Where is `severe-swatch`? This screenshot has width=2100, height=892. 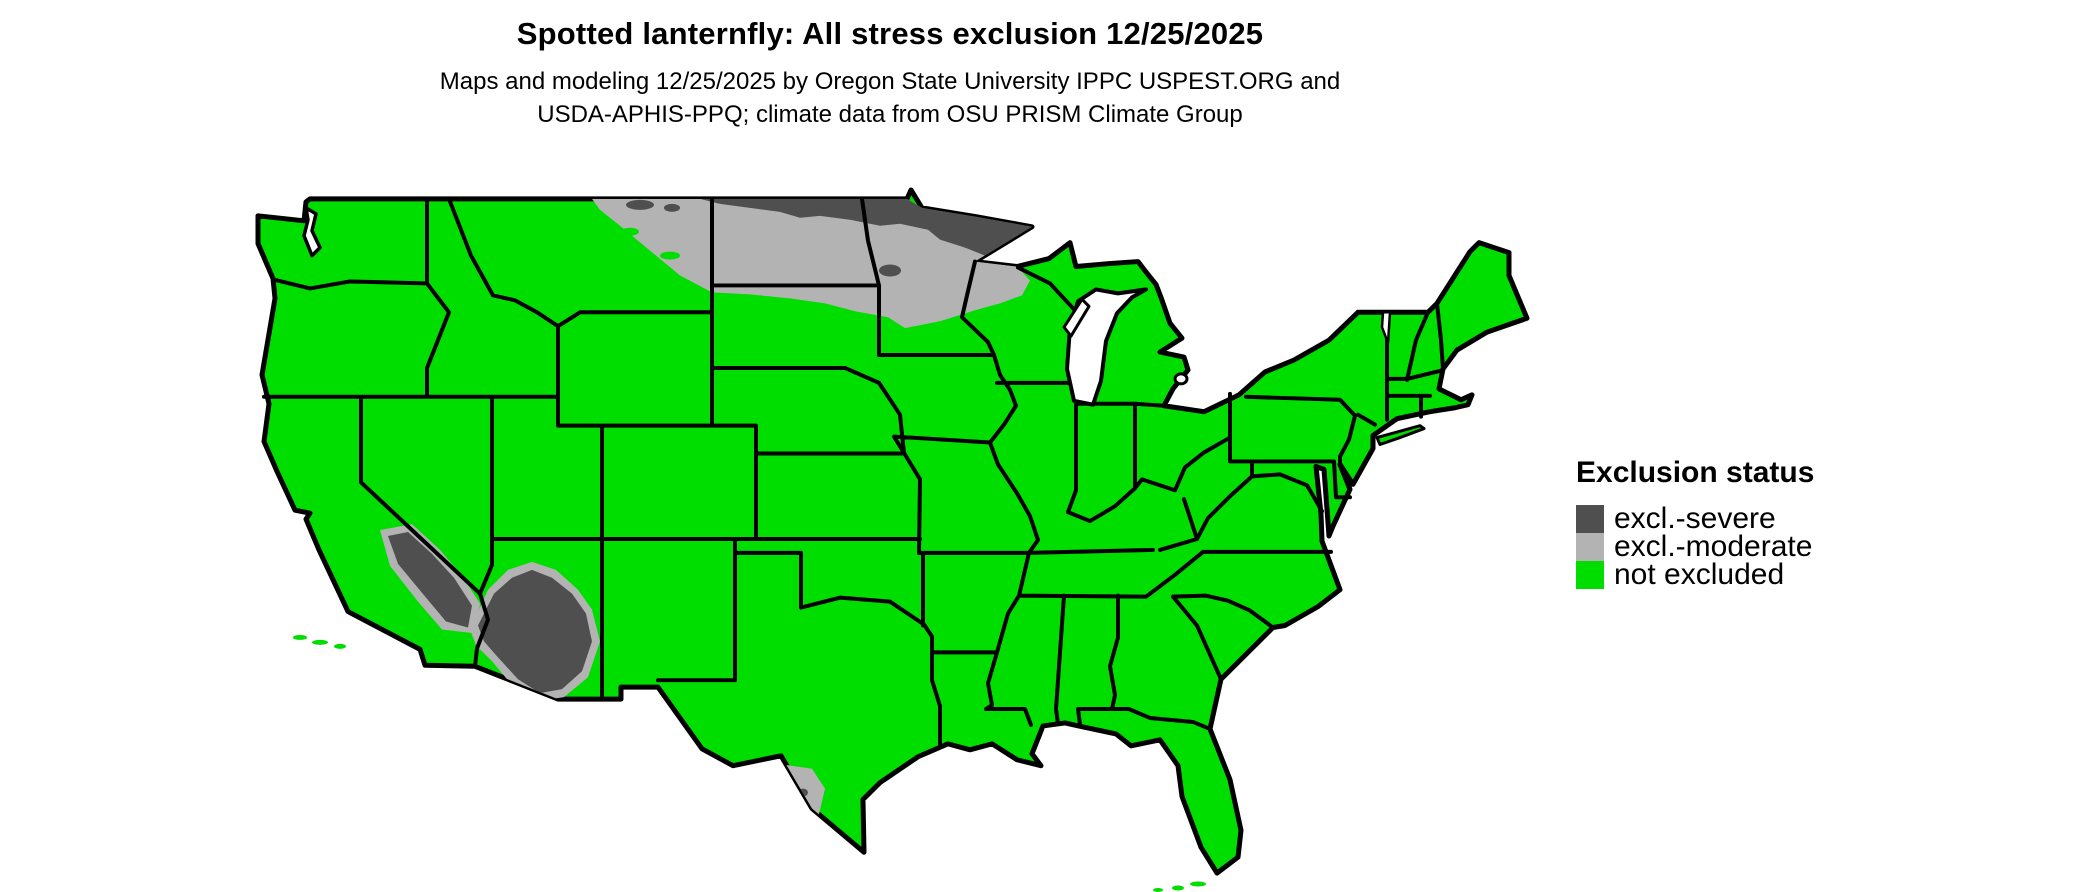 severe-swatch is located at coordinates (1590, 519).